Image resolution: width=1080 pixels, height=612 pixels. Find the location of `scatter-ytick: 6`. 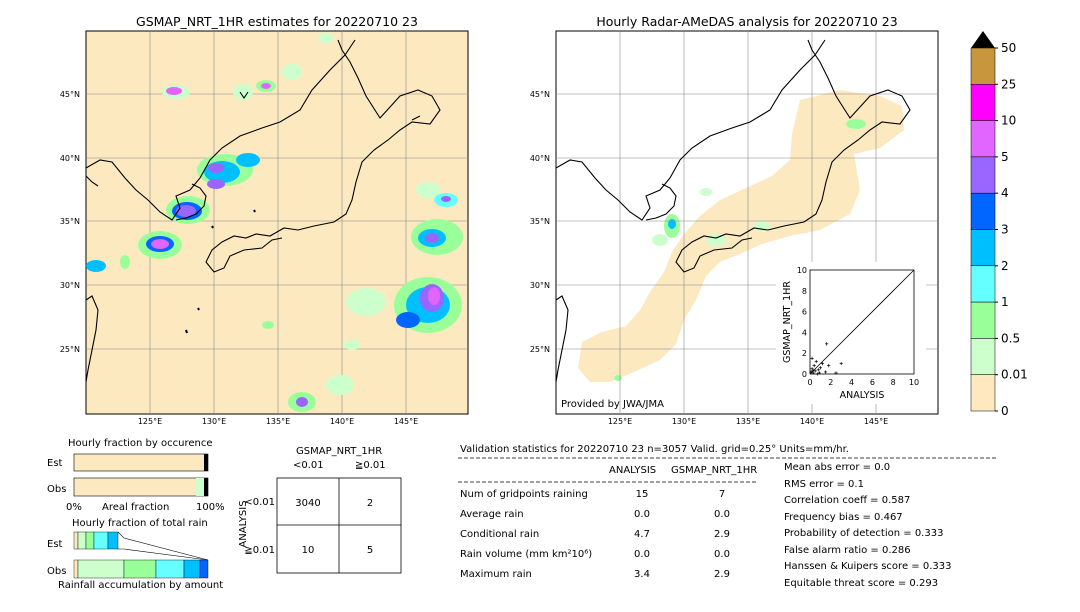

scatter-ytick: 6 is located at coordinates (804, 312).